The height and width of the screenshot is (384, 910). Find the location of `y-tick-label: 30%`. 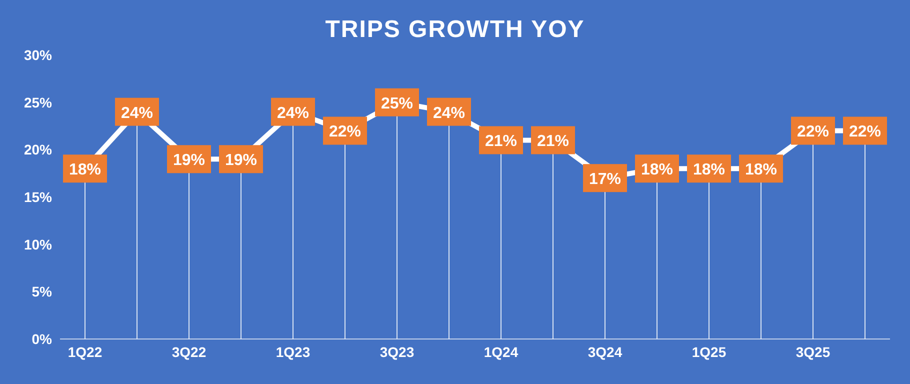

y-tick-label: 30% is located at coordinates (38, 54).